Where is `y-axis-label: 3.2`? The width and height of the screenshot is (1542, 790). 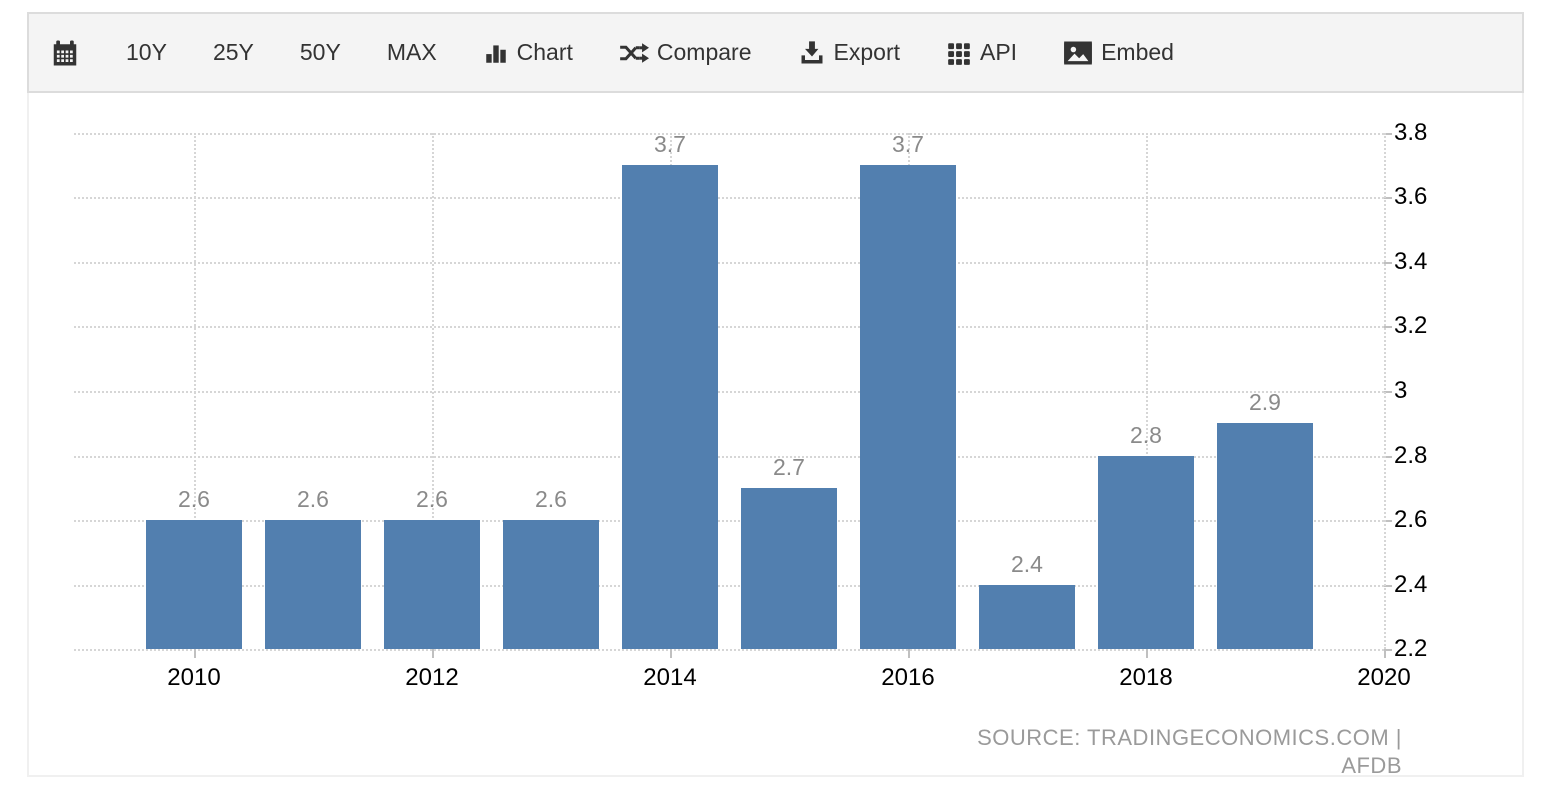 y-axis-label: 3.2 is located at coordinates (1411, 325).